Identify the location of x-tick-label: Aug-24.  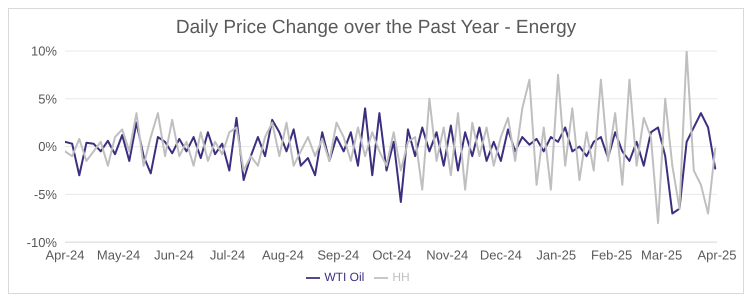
(283, 254).